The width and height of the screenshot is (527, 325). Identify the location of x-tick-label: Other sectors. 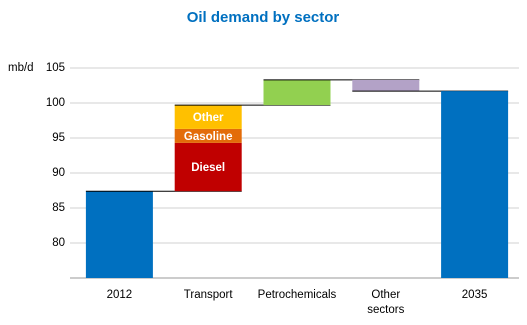
(386, 302).